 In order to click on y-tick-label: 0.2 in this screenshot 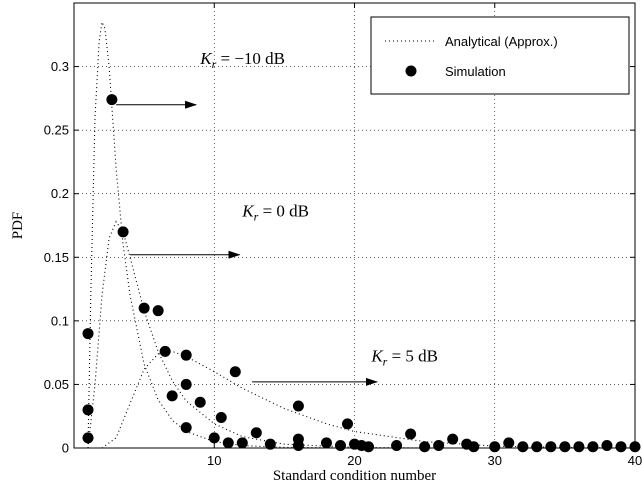, I will do `click(60, 193)`.